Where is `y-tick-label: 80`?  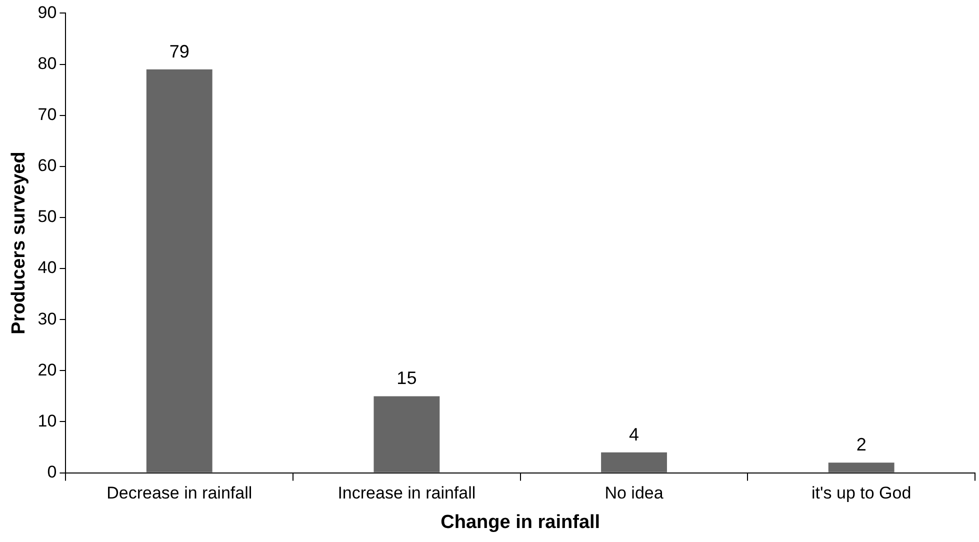
y-tick-label: 80 is located at coordinates (47, 63).